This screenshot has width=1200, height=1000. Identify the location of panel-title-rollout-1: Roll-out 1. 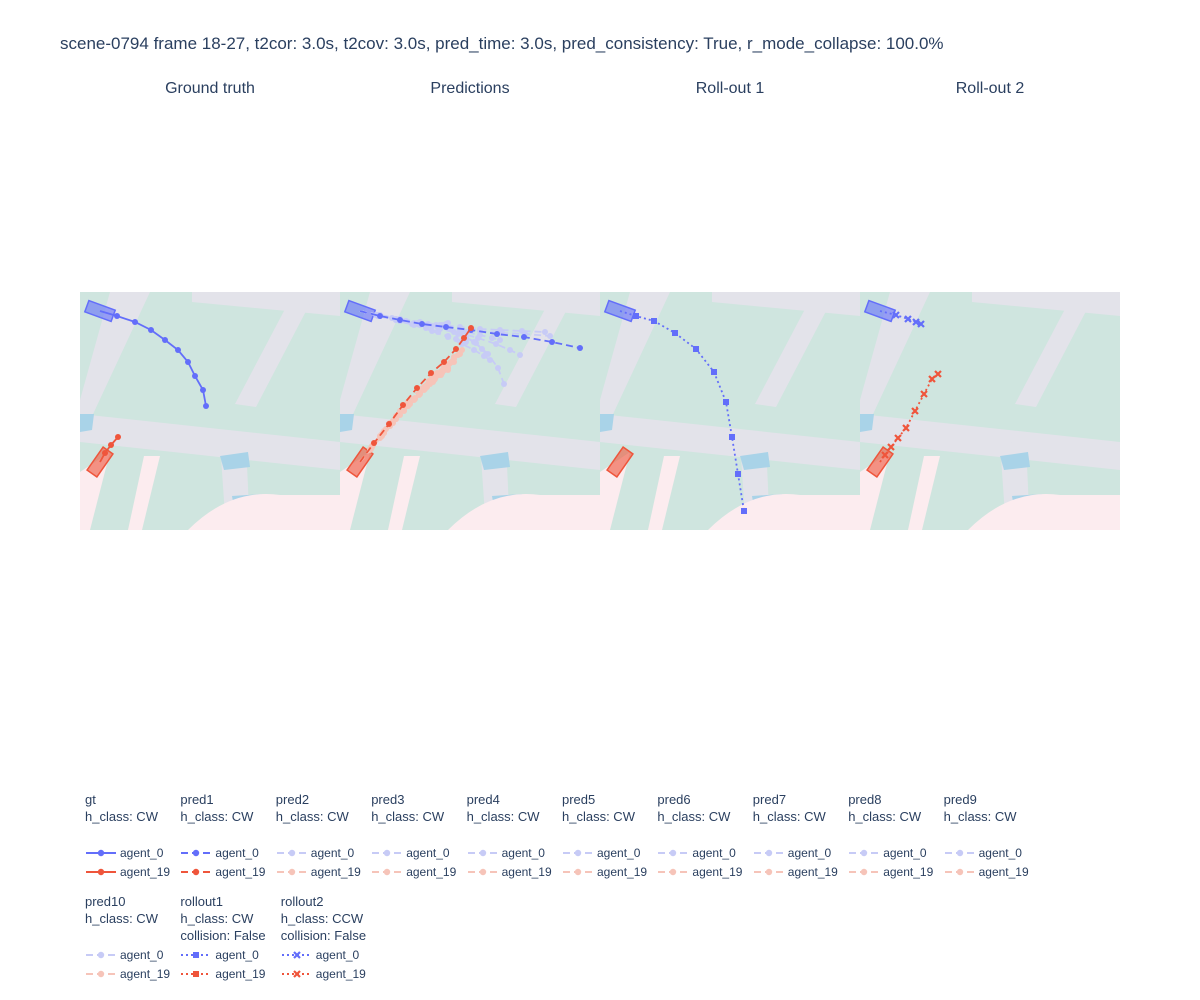
(730, 88).